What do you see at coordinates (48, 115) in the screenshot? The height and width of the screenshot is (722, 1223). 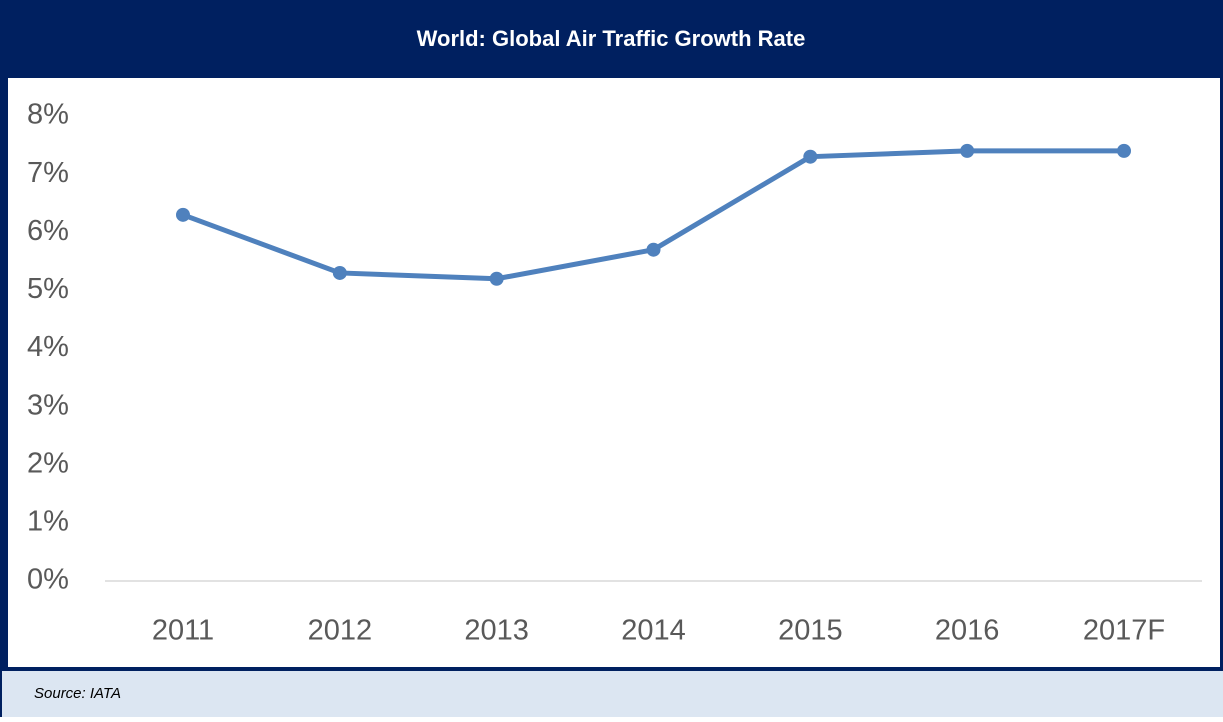 I see `y-tick-label: 8%` at bounding box center [48, 115].